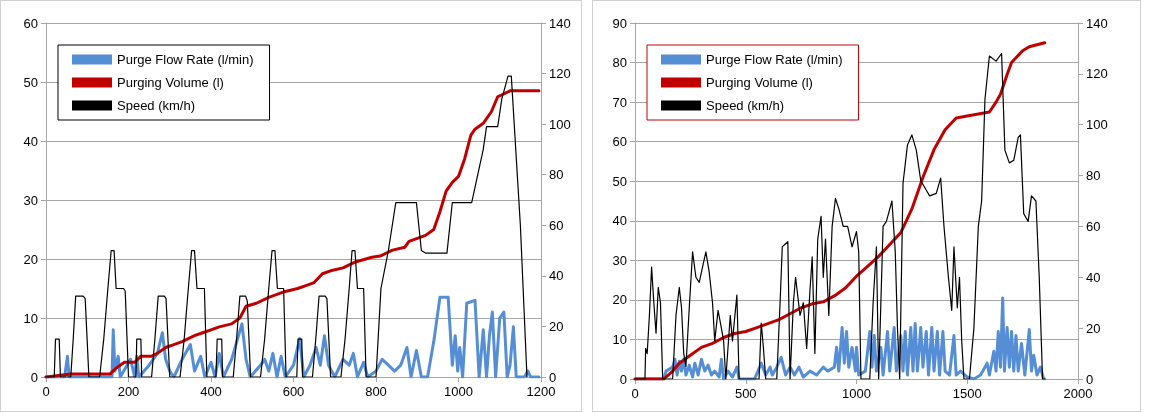 This screenshot has width=1149, height=412. Describe the element at coordinates (745, 393) in the screenshot. I see `x-tick-label: 500` at that location.